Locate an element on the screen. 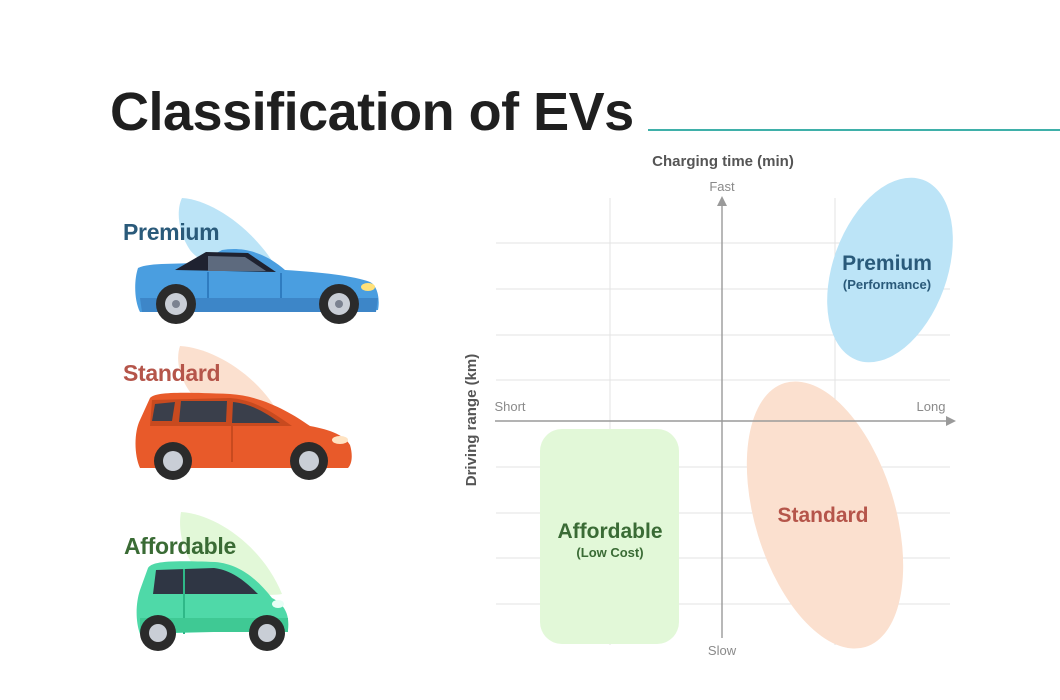 Image resolution: width=1060 pixels, height=700 pixels. page-title: Classification of EVs is located at coordinates (372, 112).